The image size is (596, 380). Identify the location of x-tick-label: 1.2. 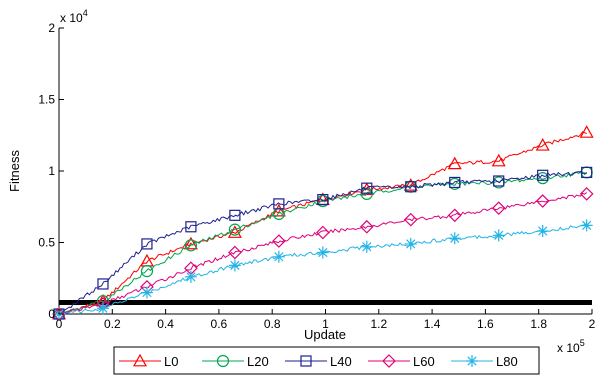
(378, 324).